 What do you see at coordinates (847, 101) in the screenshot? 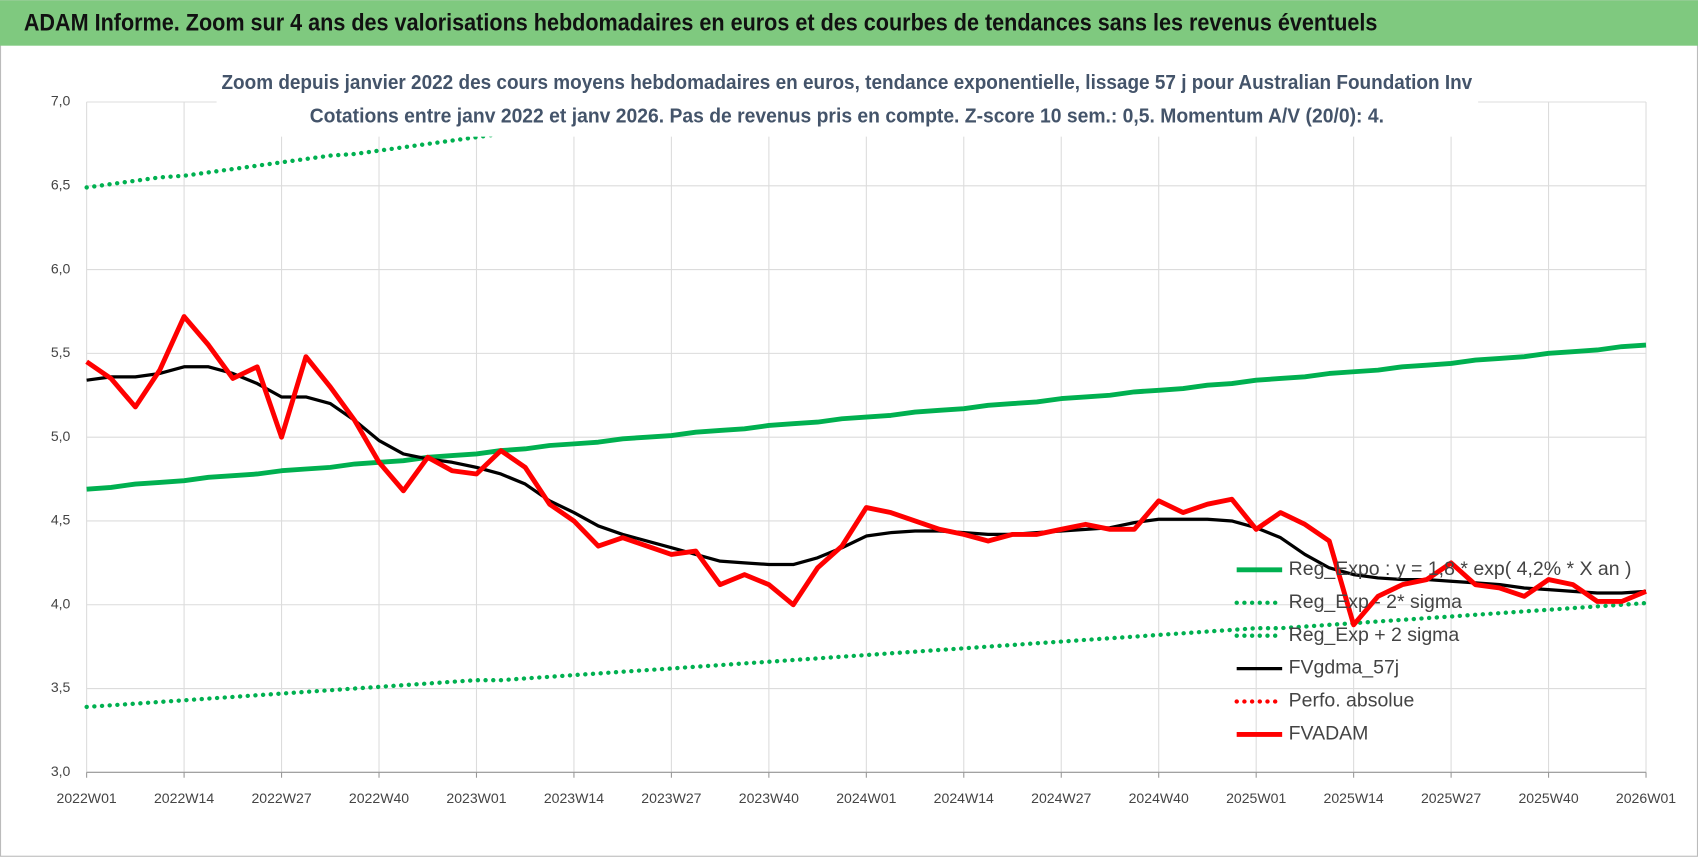
I see `subtitle-box` at bounding box center [847, 101].